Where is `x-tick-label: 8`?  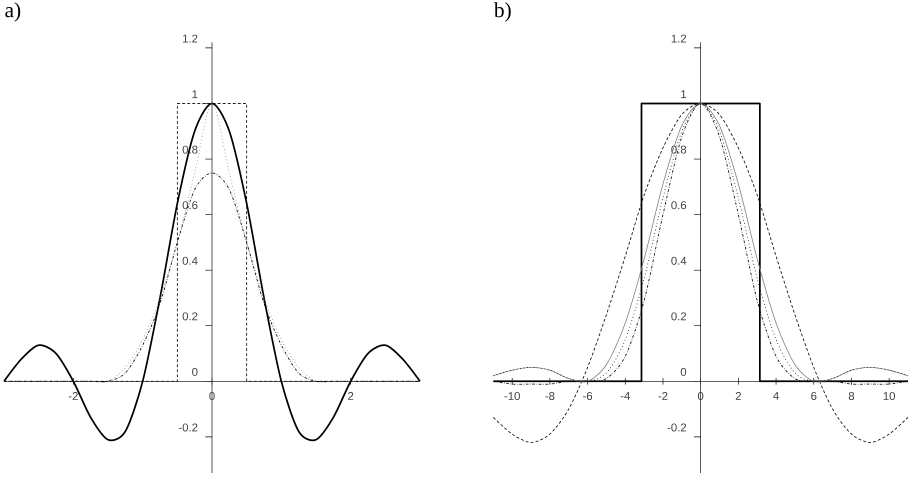 x-tick-label: 8 is located at coordinates (851, 396).